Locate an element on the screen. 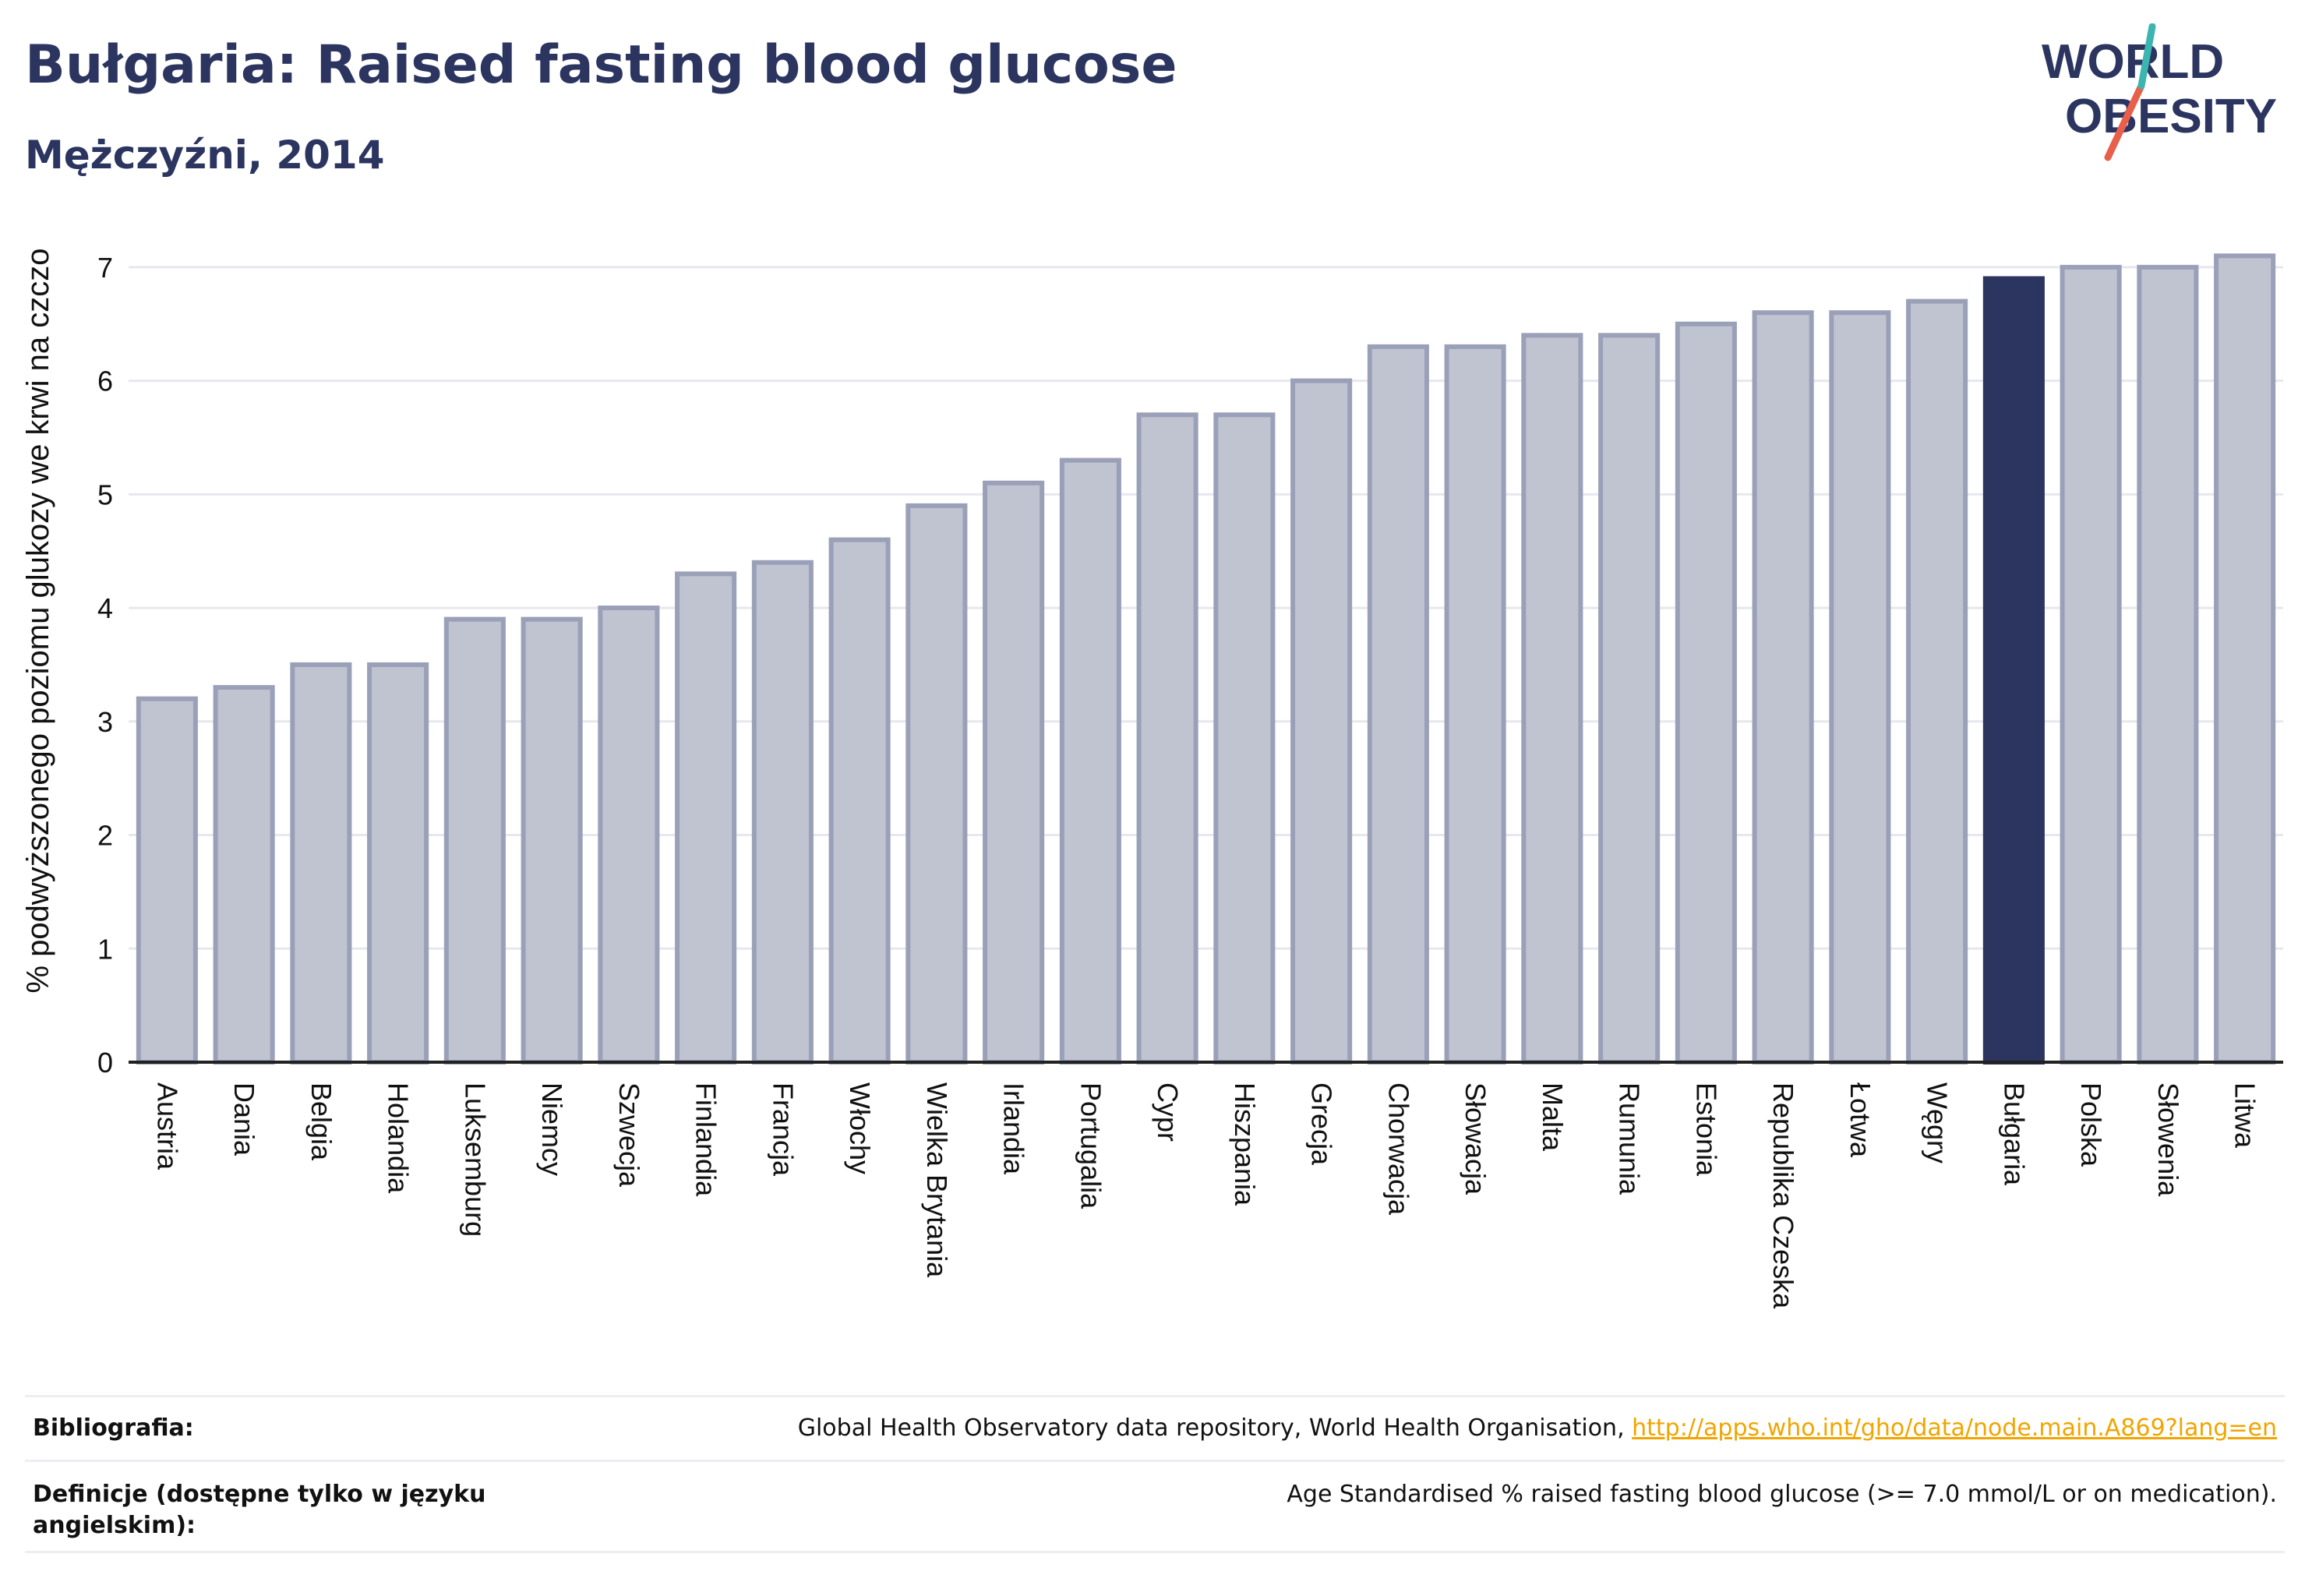  x-tick-label: Malta is located at coordinates (1553, 1117).